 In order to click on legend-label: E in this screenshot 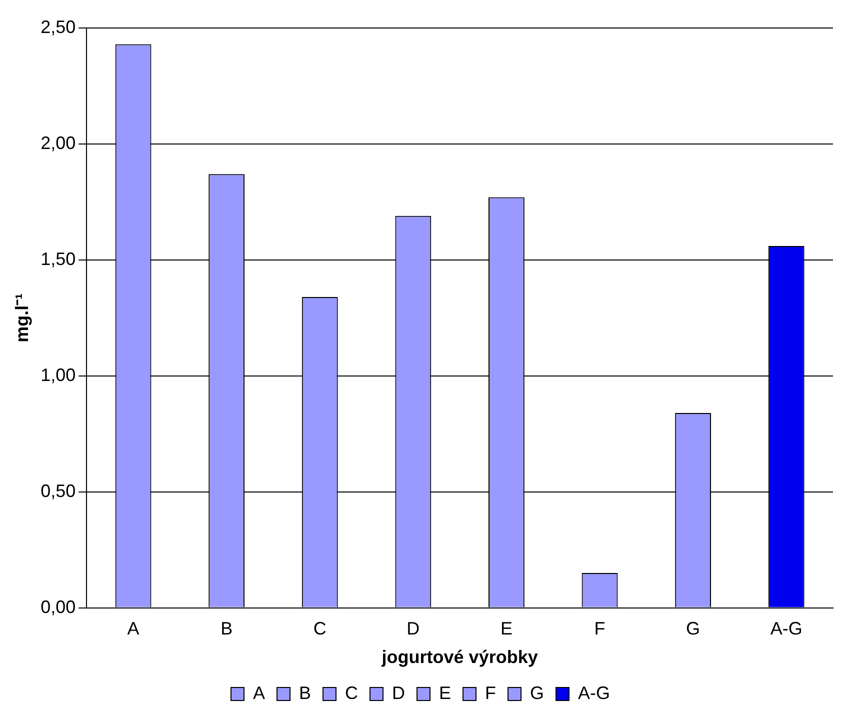, I will do `click(445, 692)`.